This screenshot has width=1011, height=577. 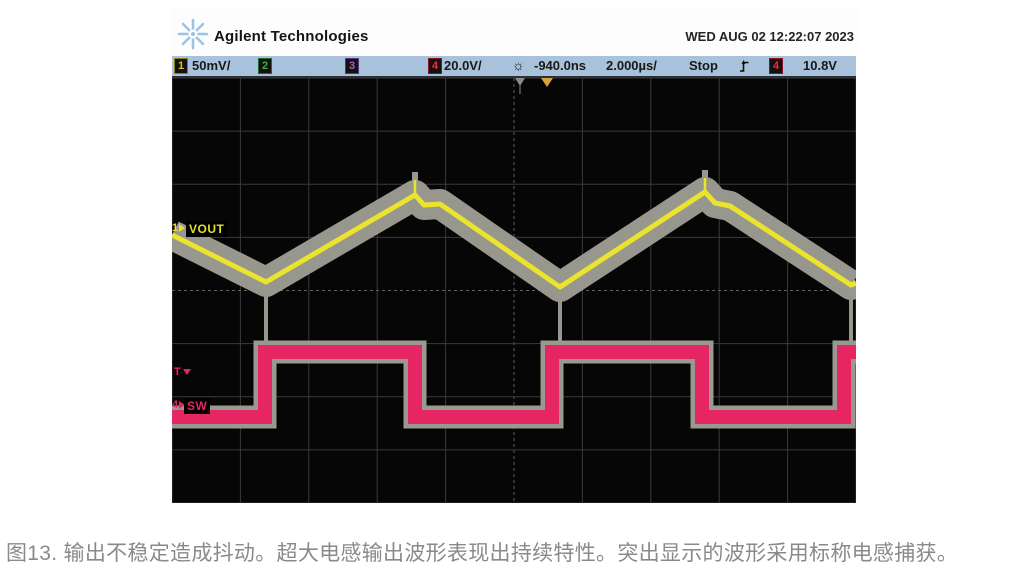 I want to click on channel-4-marker-number: 4, so click(x=175, y=405).